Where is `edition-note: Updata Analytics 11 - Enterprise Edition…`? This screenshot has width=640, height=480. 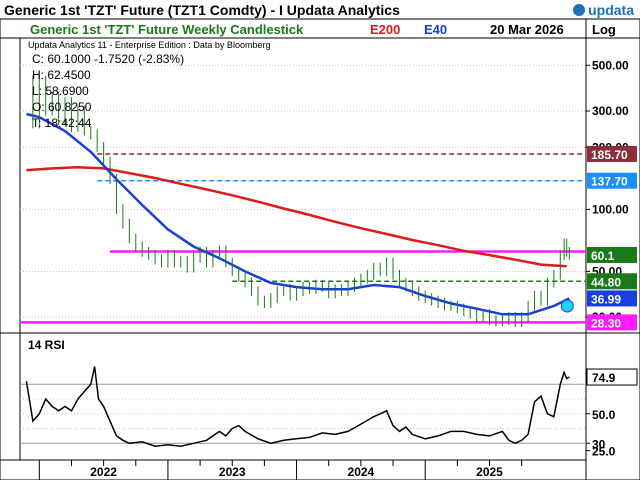
edition-note: Updata Analytics 11 - Enterprise Edition… is located at coordinates (149, 45).